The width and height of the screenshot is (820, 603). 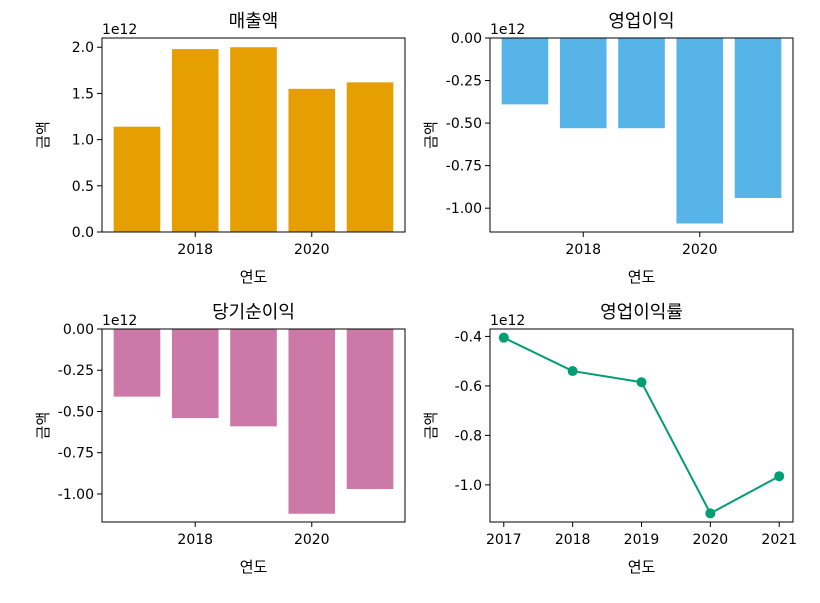 I want to click on bar-net-income-2017, so click(x=137, y=363).